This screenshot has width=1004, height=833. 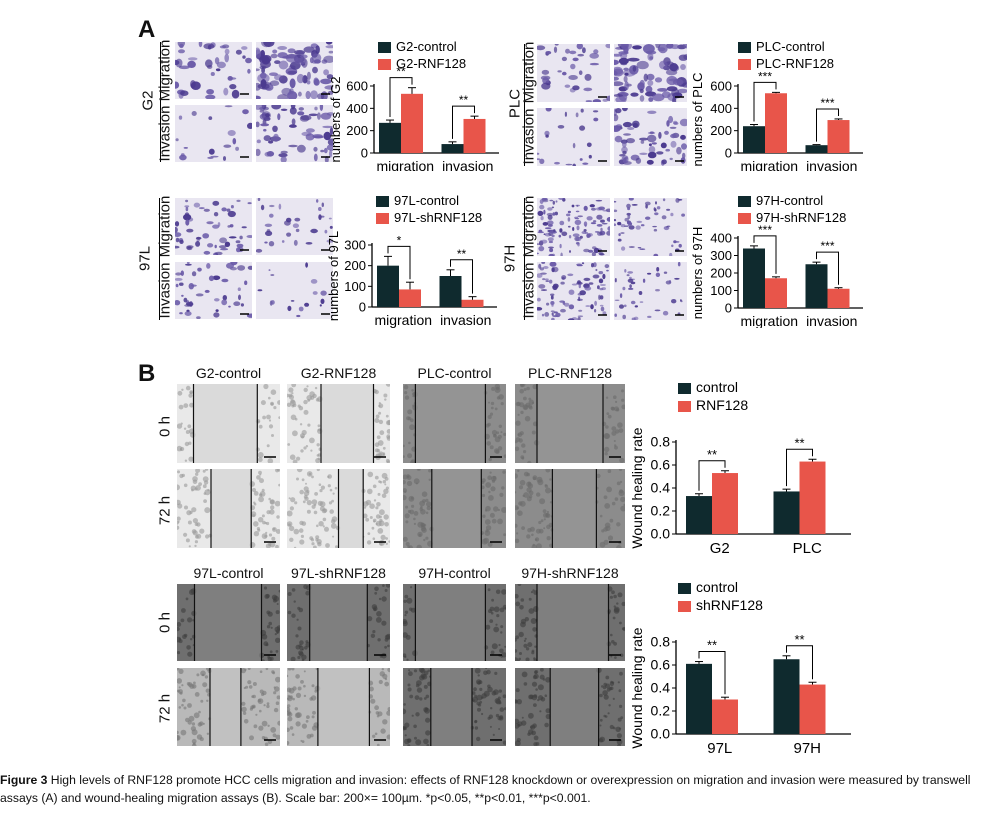 What do you see at coordinates (650, 73) in the screenshot?
I see `micrograph-plc-rnf128-migration` at bounding box center [650, 73].